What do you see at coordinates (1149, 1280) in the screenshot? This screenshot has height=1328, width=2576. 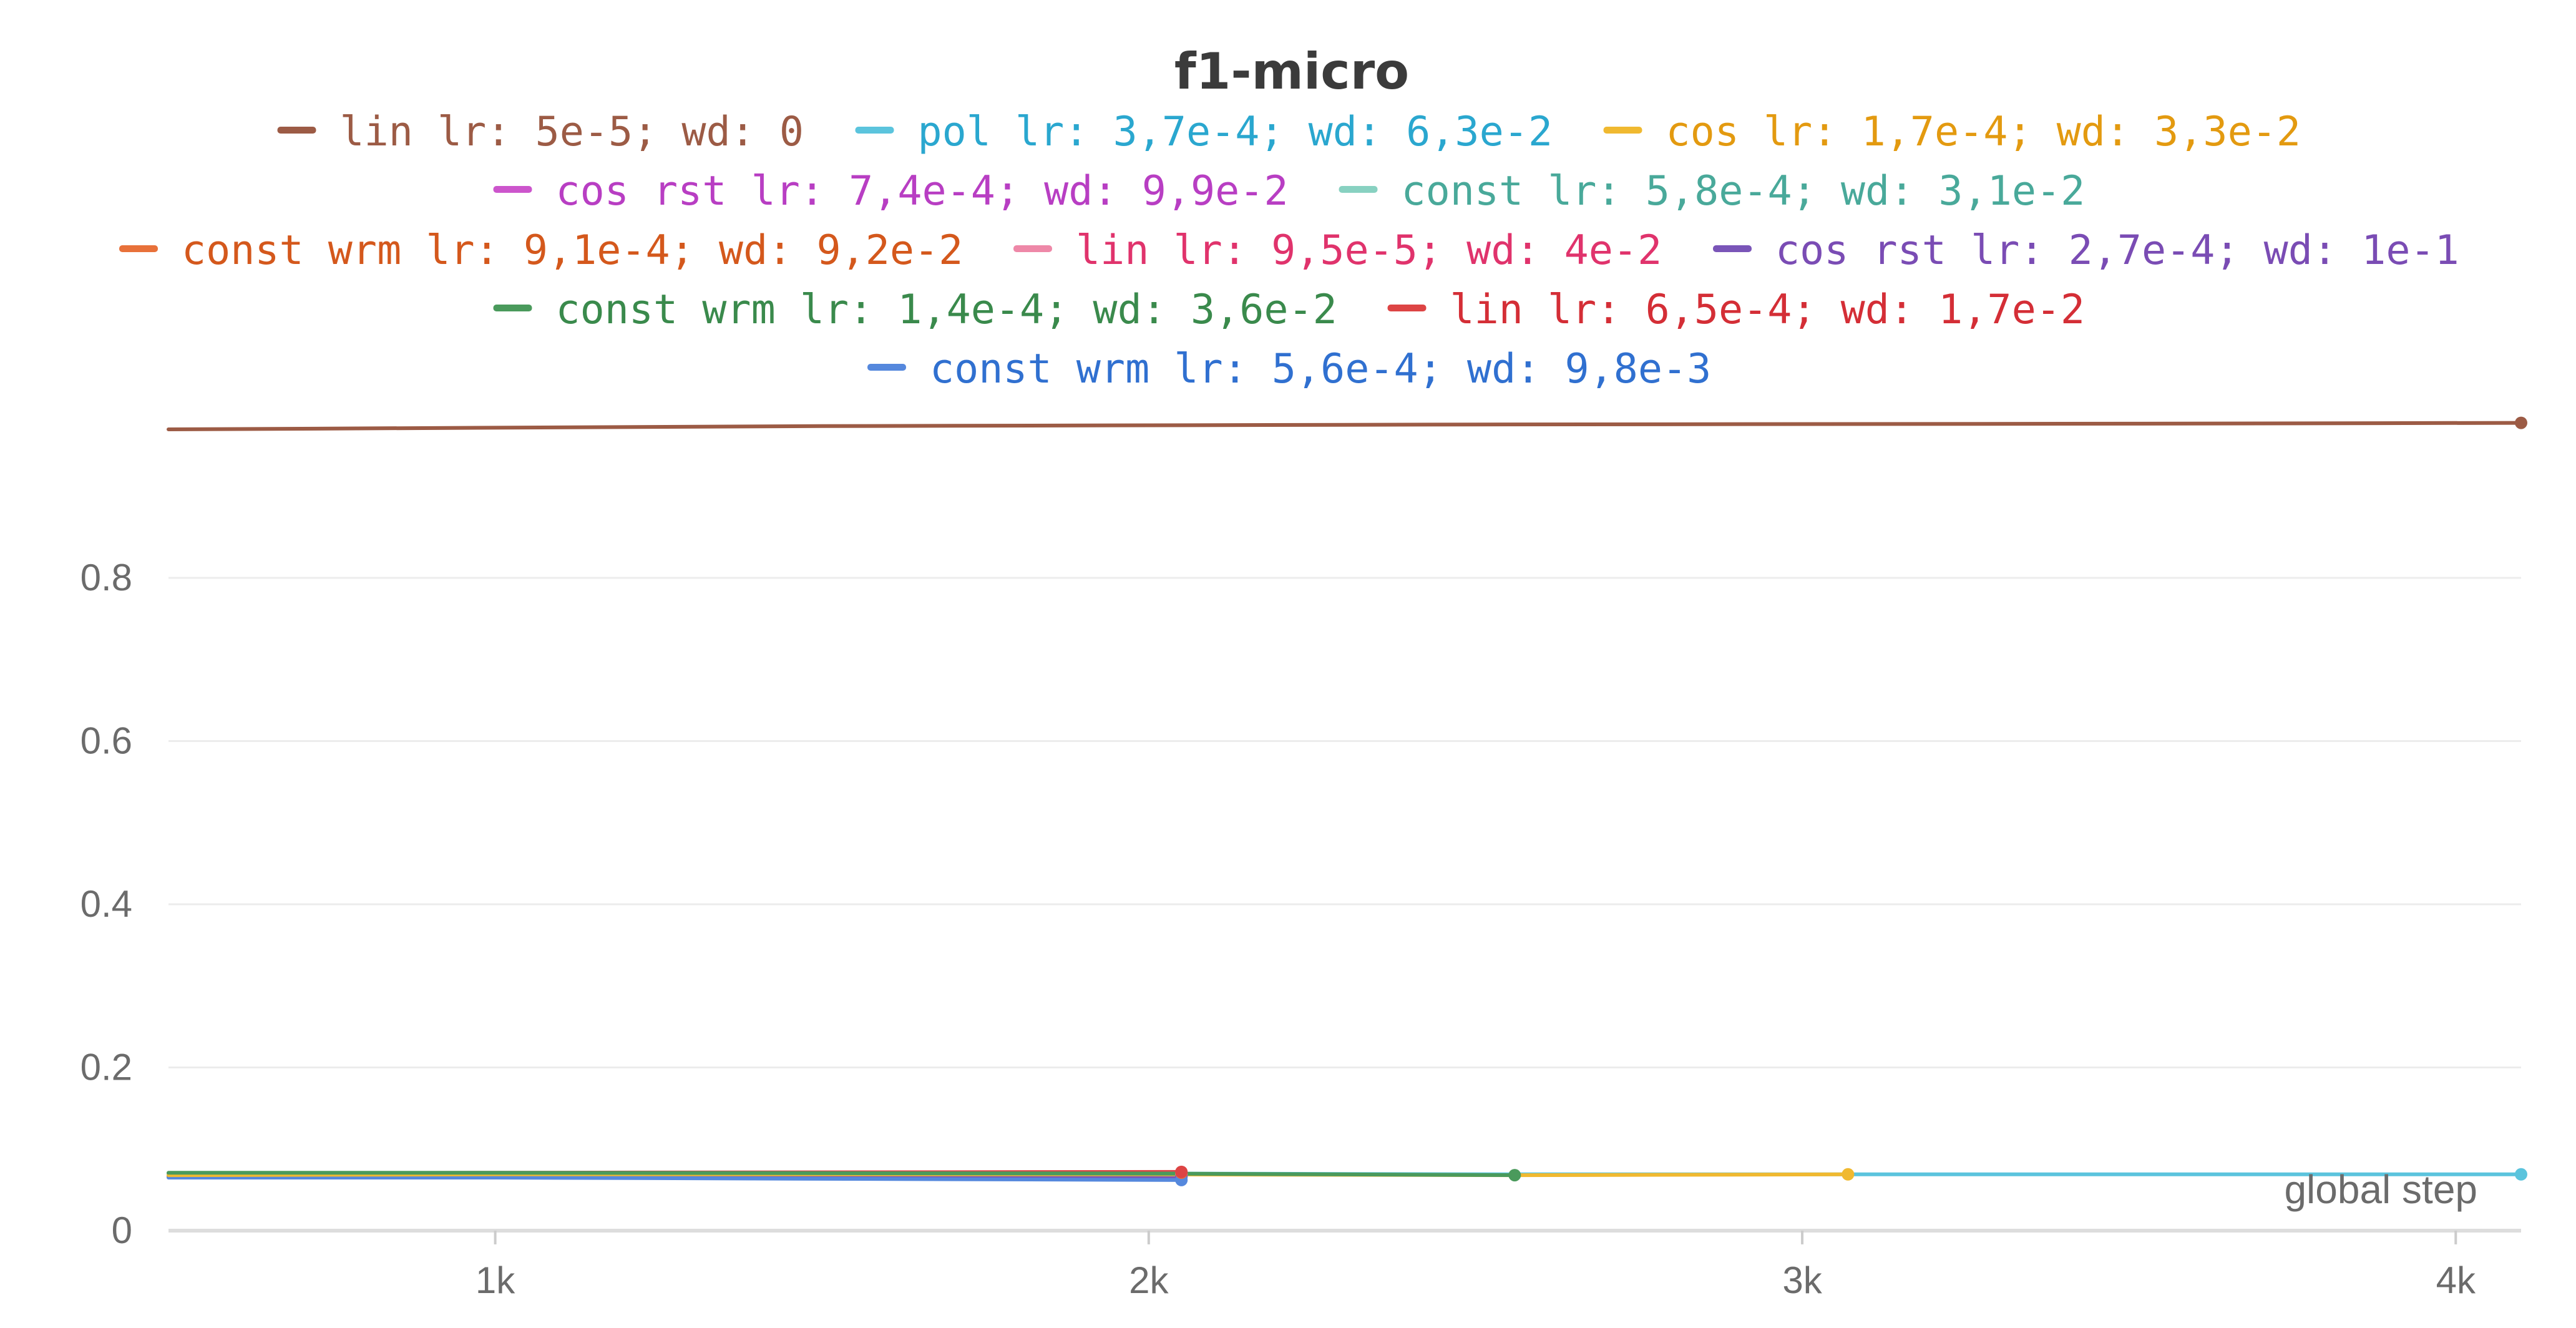 I see `x-tick-label: 2k` at bounding box center [1149, 1280].